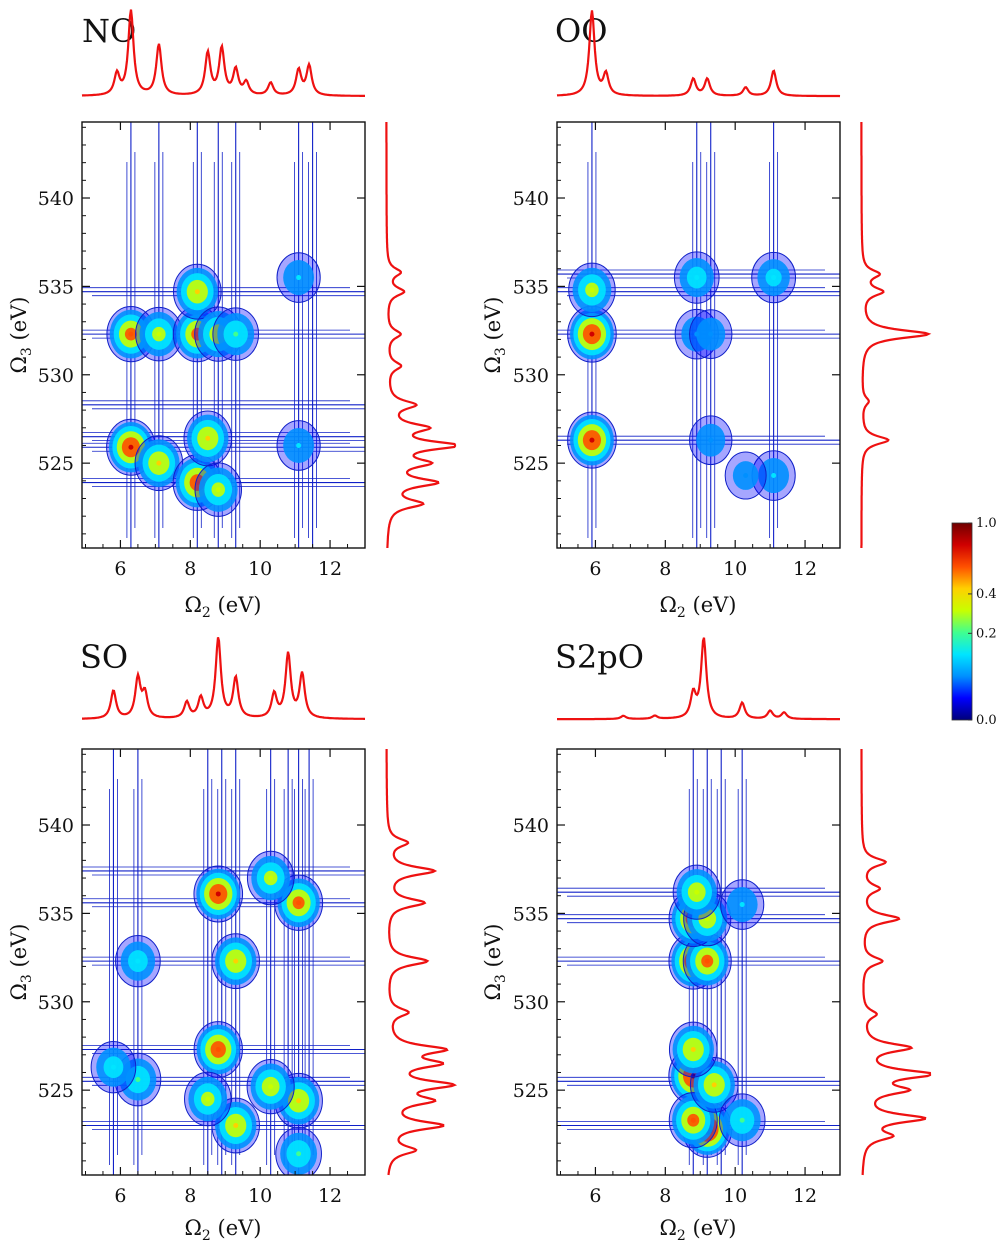 This screenshot has width=1000, height=1246. Describe the element at coordinates (962, 621) in the screenshot. I see `colorbar-gradient` at that location.